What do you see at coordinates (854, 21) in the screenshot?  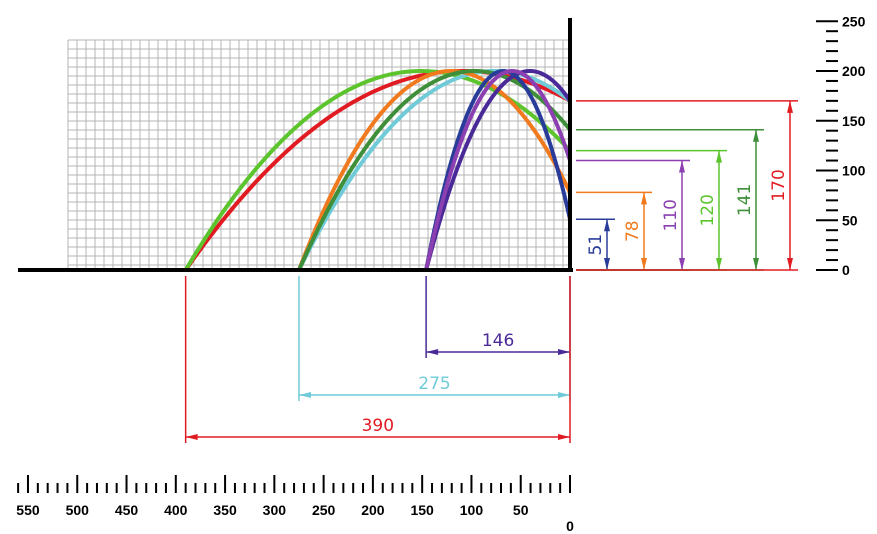 I see `y-tick-label-250: 250` at bounding box center [854, 21].